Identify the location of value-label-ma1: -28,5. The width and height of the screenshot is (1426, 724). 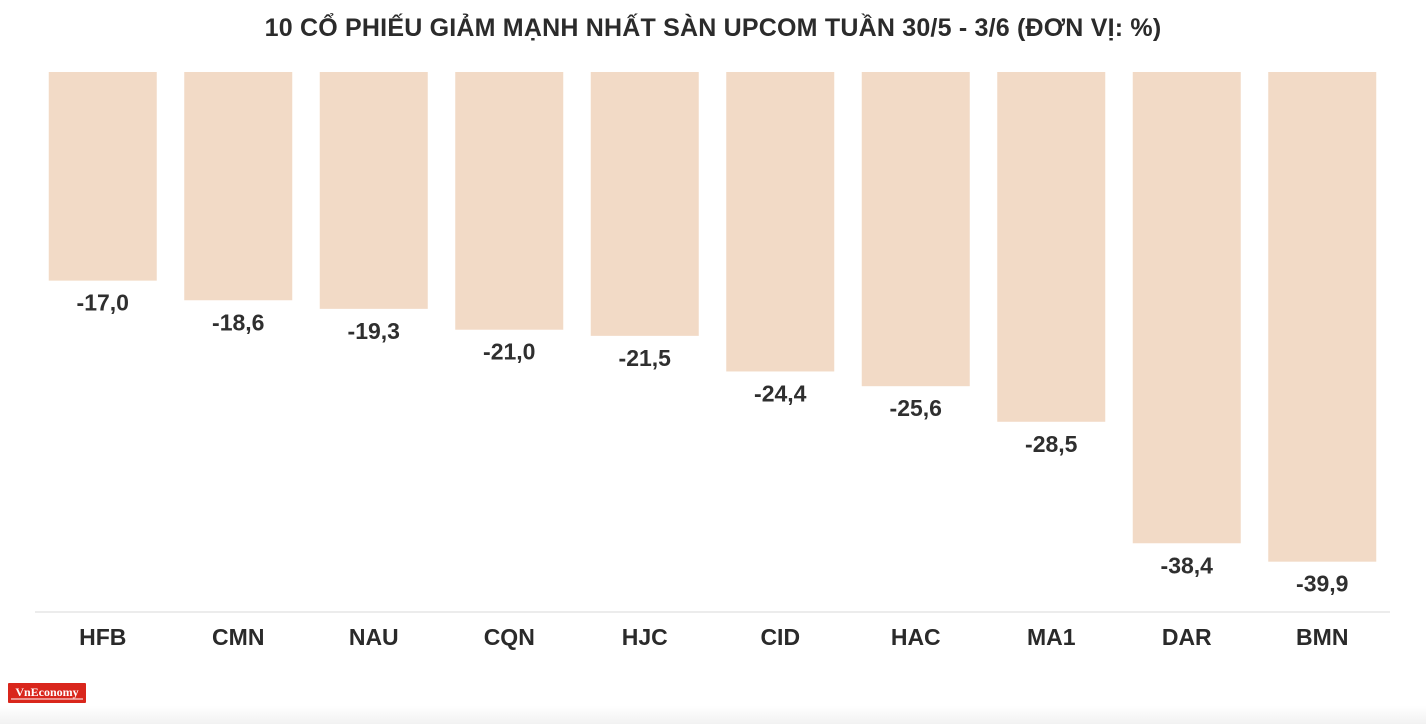
(1051, 444).